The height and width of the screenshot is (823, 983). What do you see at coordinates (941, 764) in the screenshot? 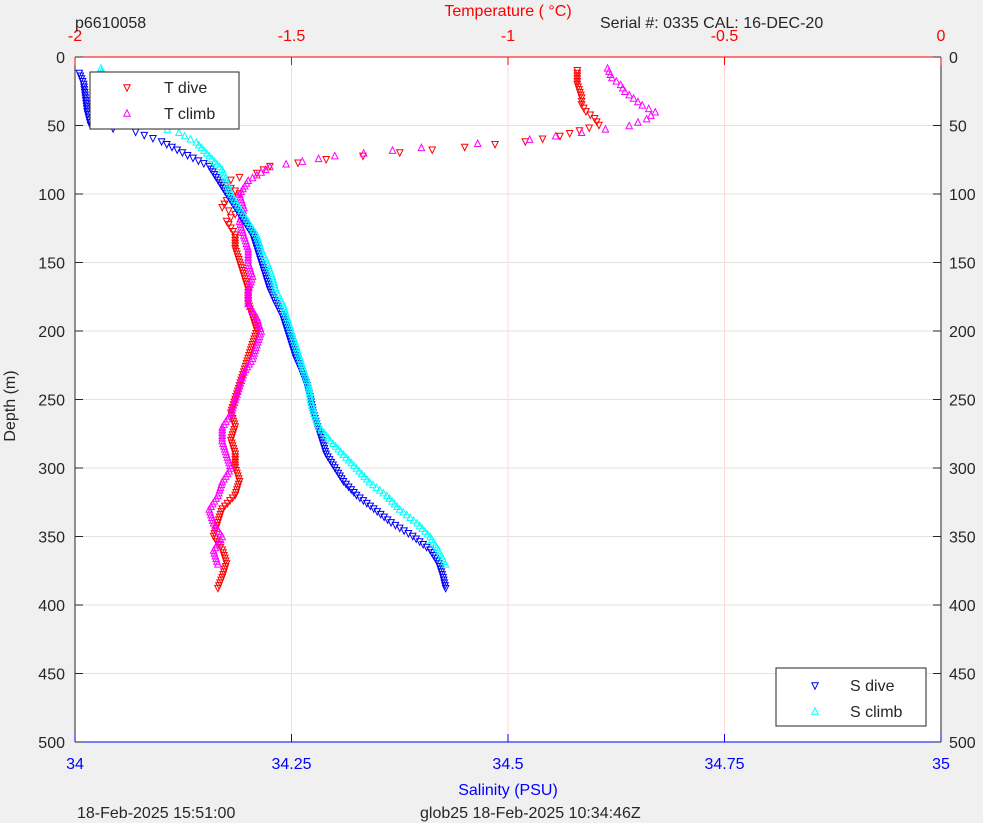
I see `x-tick-label: 35` at bounding box center [941, 764].